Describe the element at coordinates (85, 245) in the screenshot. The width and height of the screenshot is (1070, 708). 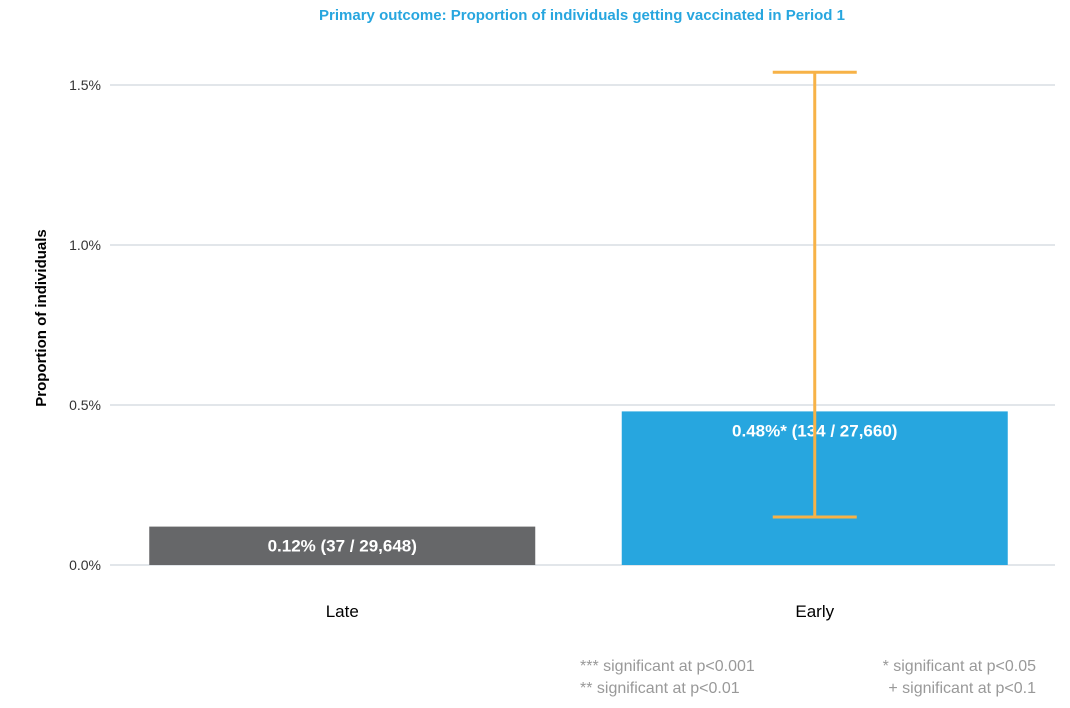
I see `y-tick-label: 1.0%` at that location.